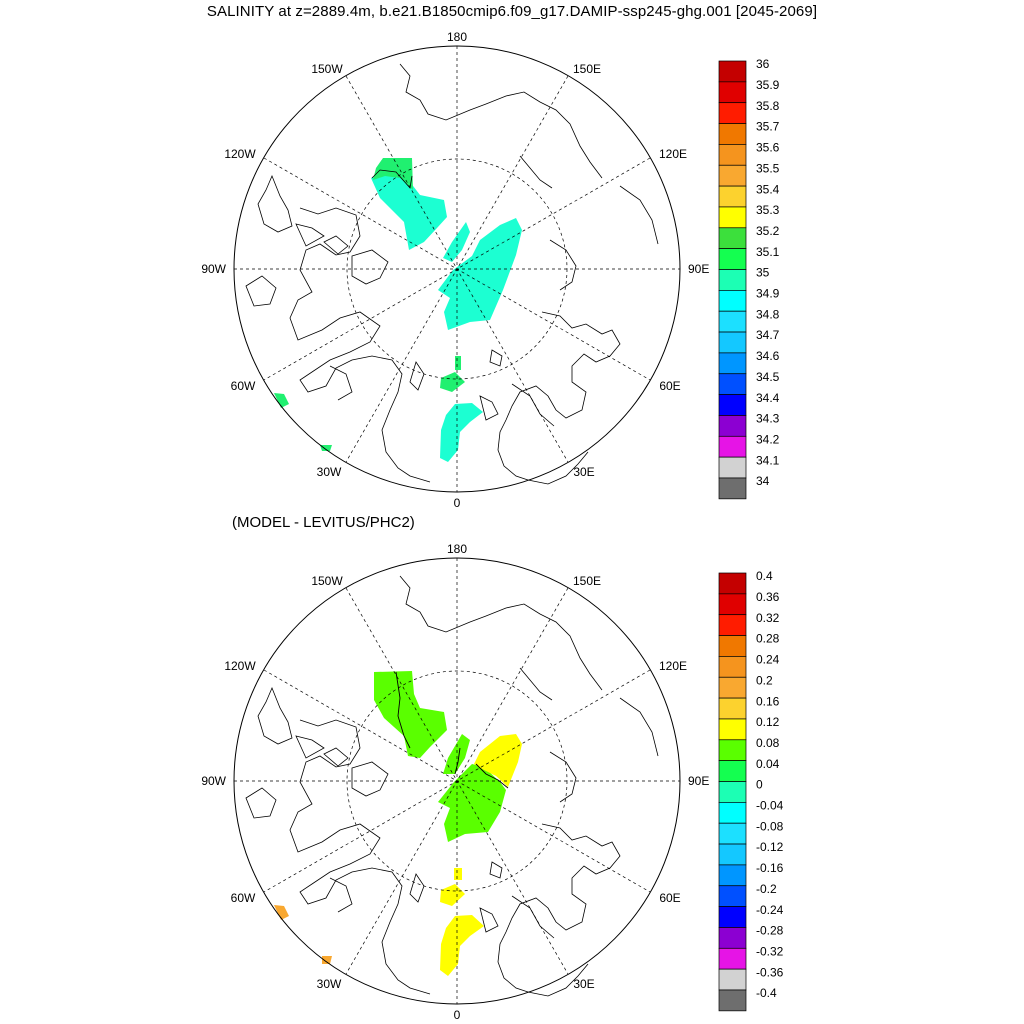 This screenshot has width=1024, height=1024. I want to click on difference-colorbar-tick-label: 0.32, so click(768, 618).